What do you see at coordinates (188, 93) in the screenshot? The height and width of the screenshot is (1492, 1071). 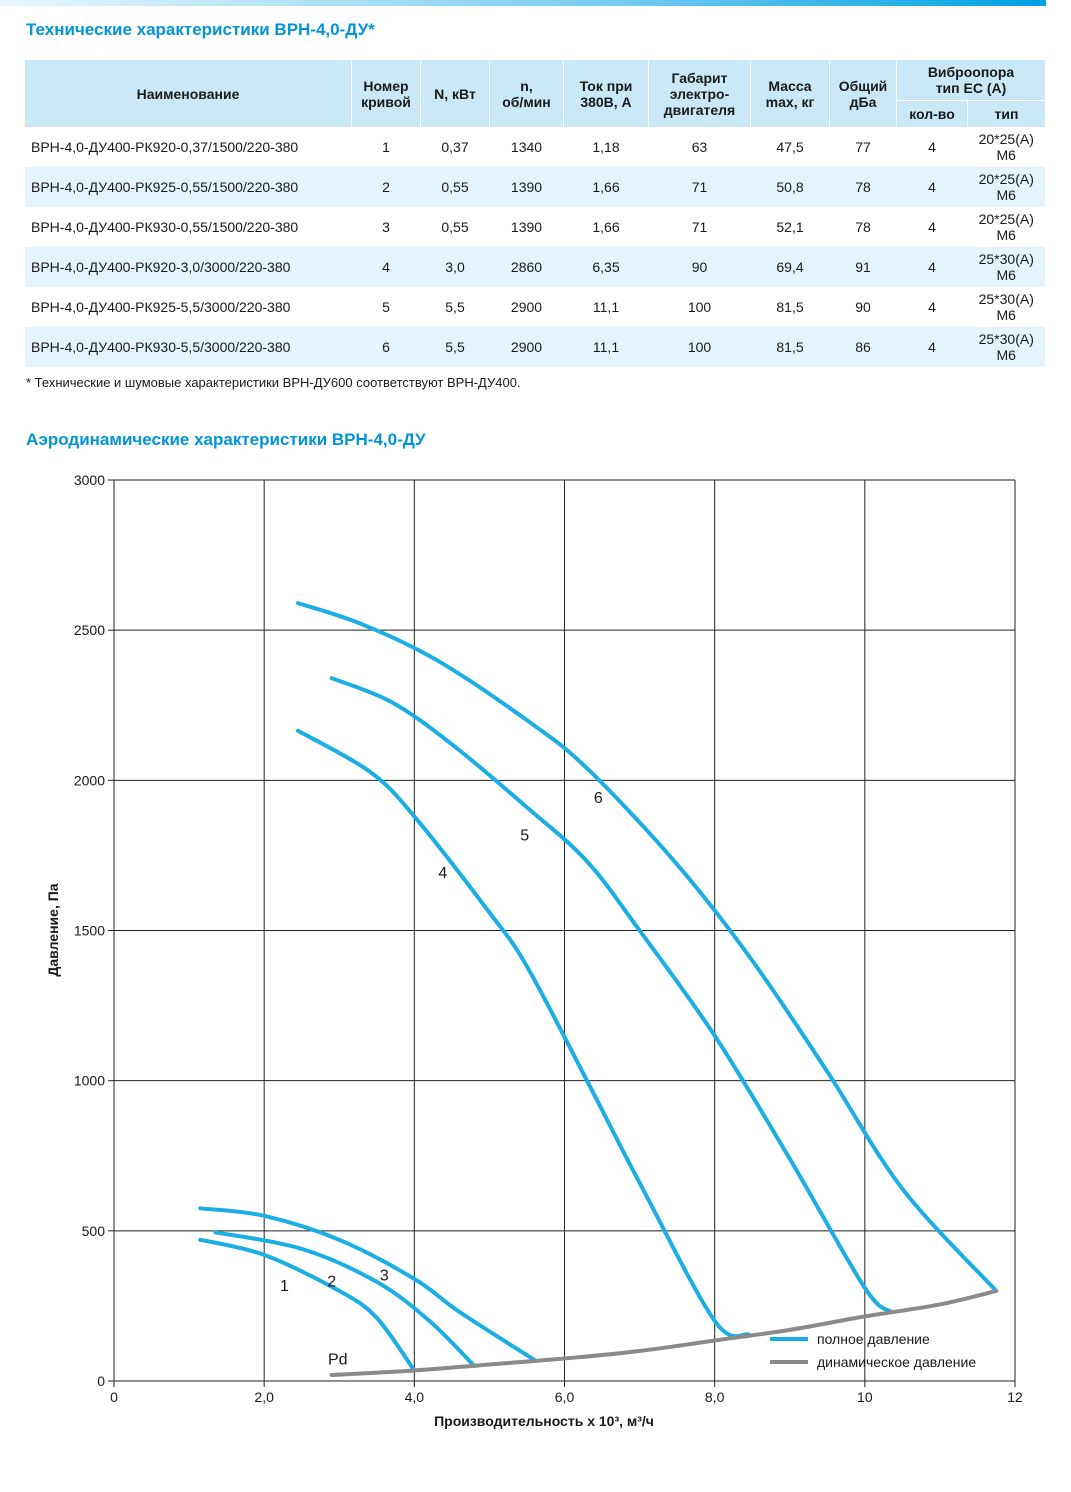 I see `col-name: Наименование` at bounding box center [188, 93].